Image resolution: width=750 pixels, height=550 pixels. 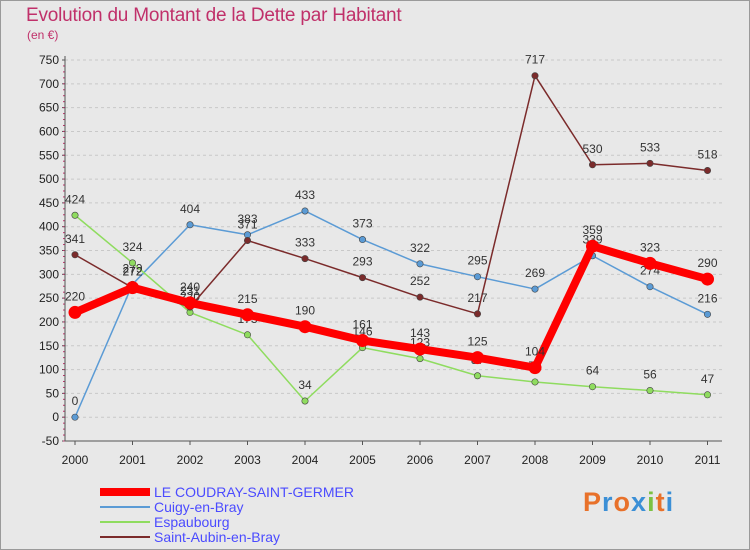 What do you see at coordinates (190, 460) in the screenshot?
I see `x-tick-label: 2002` at bounding box center [190, 460].